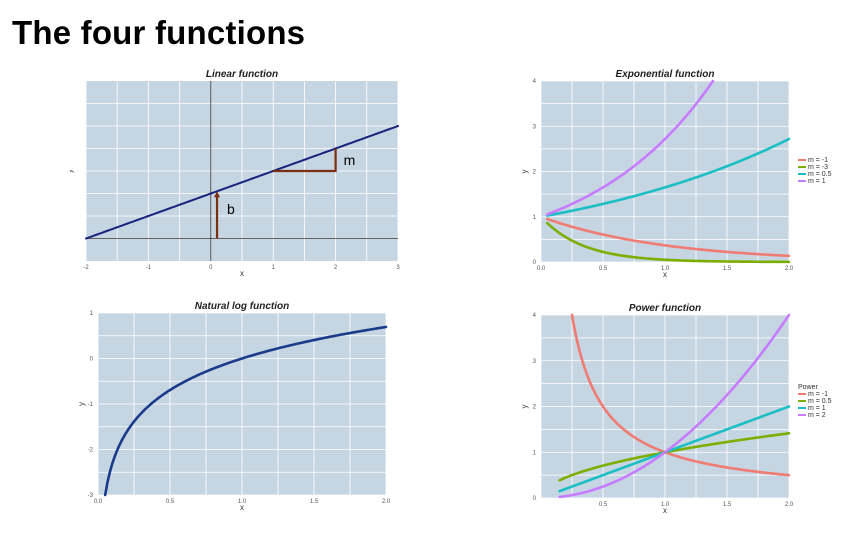  What do you see at coordinates (314, 502) in the screenshot?
I see `natural-log-xtick-label: 1.5` at bounding box center [314, 502].